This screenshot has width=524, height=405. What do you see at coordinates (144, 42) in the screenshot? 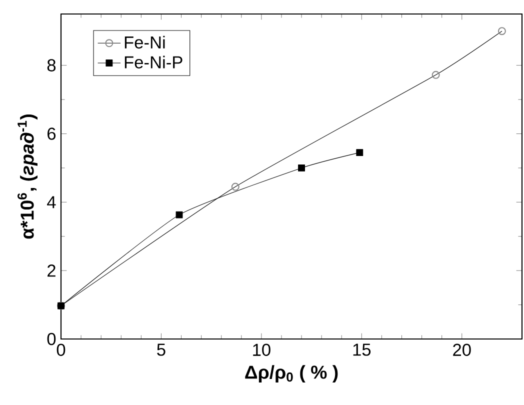
I see `legend-label: Fe-Ni` at bounding box center [144, 42].